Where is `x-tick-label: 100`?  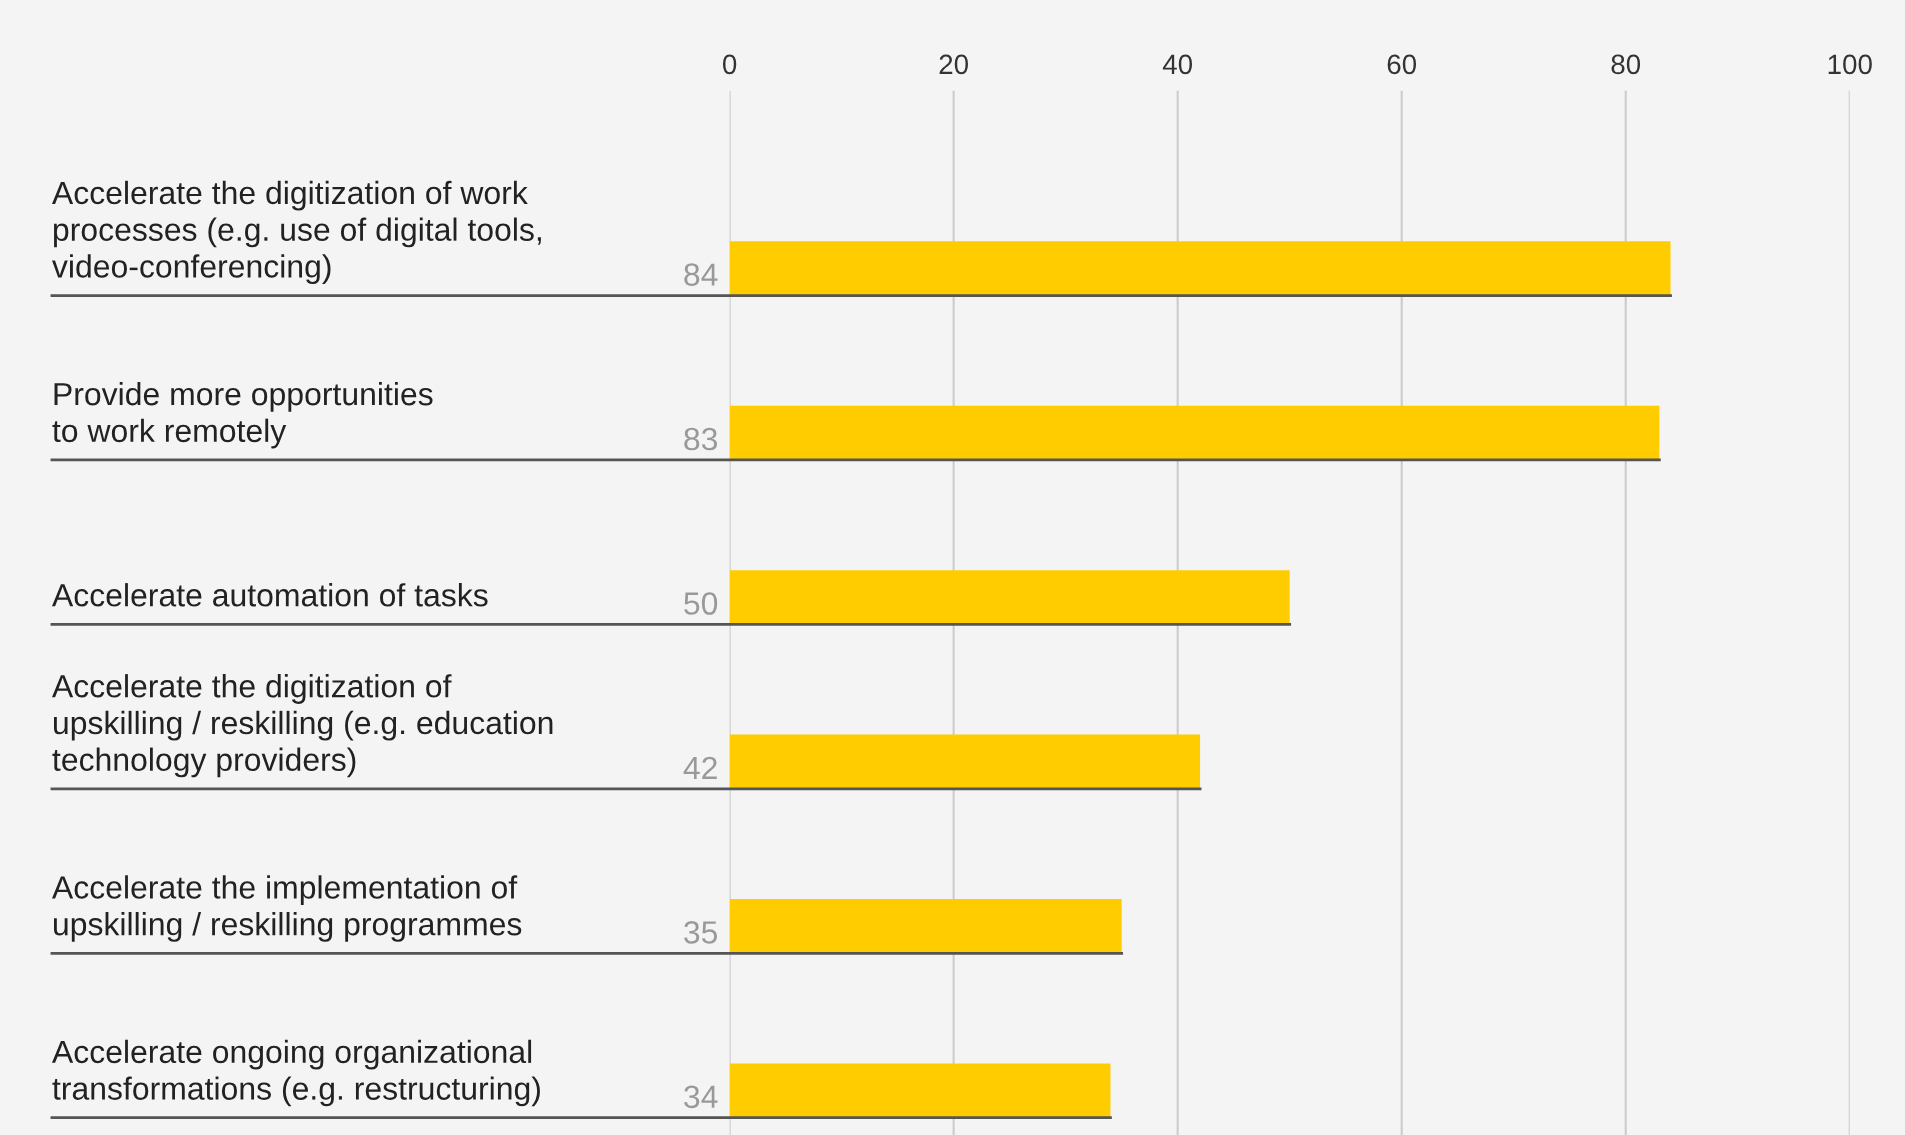 x-tick-label: 100 is located at coordinates (1850, 64).